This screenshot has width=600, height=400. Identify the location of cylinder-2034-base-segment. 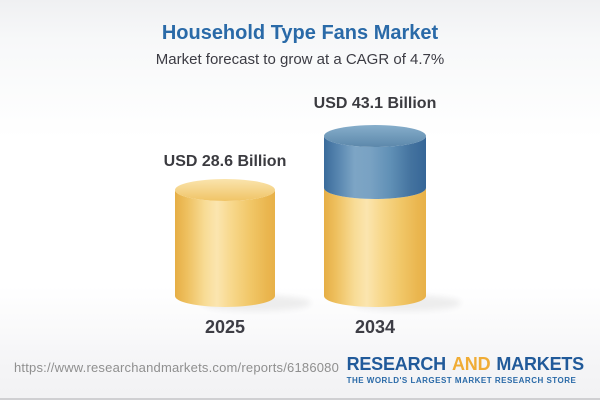
(375, 247).